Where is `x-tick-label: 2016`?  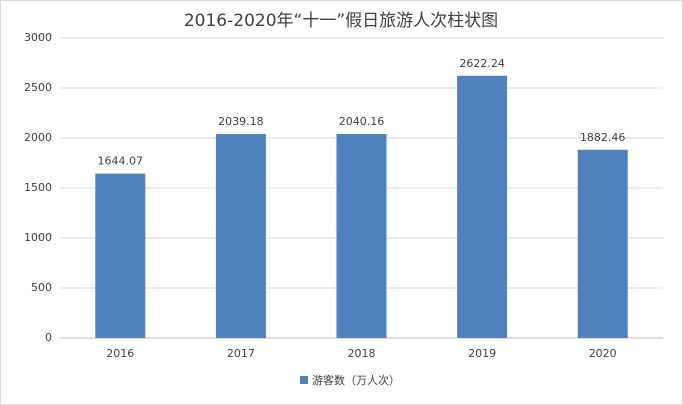
x-tick-label: 2016 is located at coordinates (120, 353).